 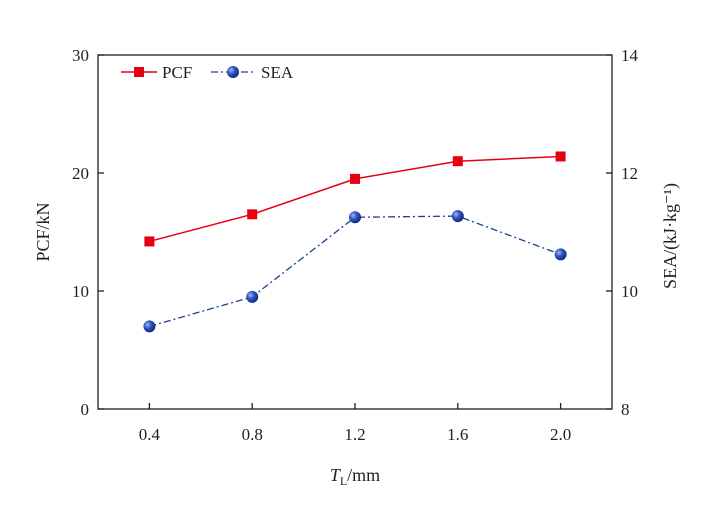 I want to click on right-y-tick-label: 10, so click(x=629, y=291).